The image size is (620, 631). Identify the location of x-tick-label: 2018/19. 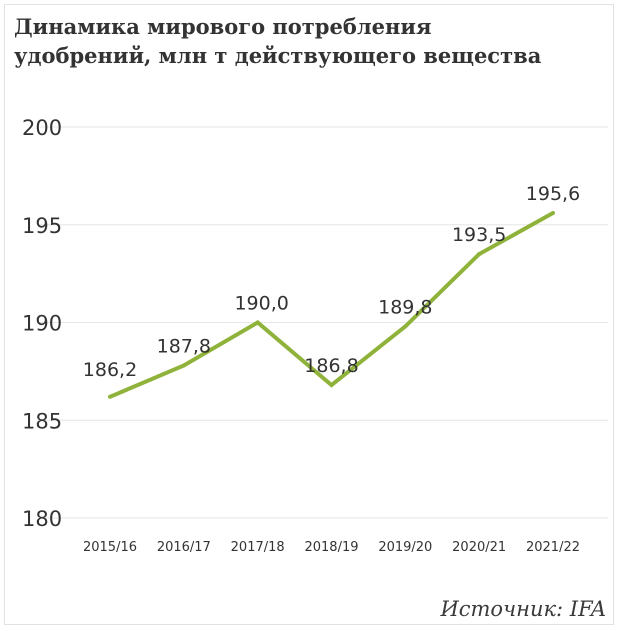
(331, 547).